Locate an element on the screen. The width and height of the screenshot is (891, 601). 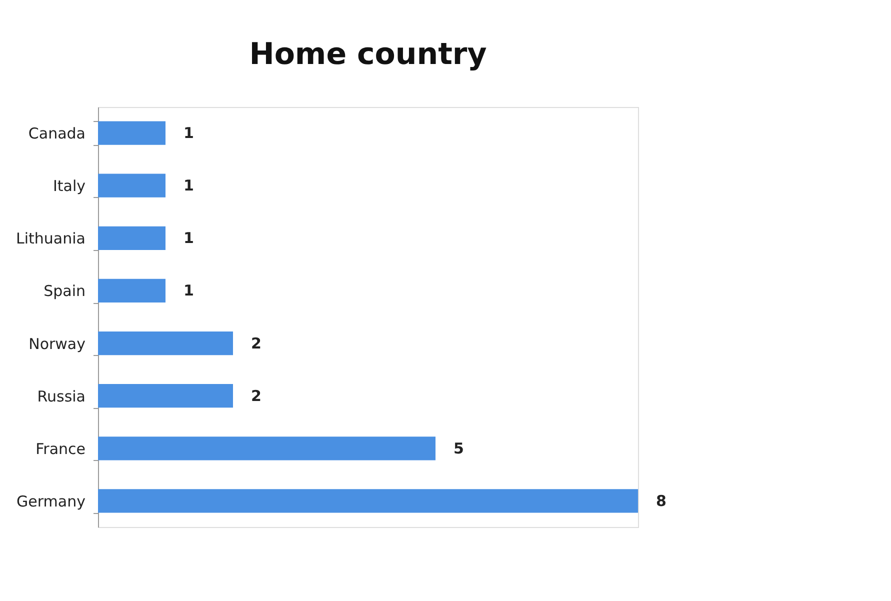
y-tick-label: Norway is located at coordinates (57, 343).